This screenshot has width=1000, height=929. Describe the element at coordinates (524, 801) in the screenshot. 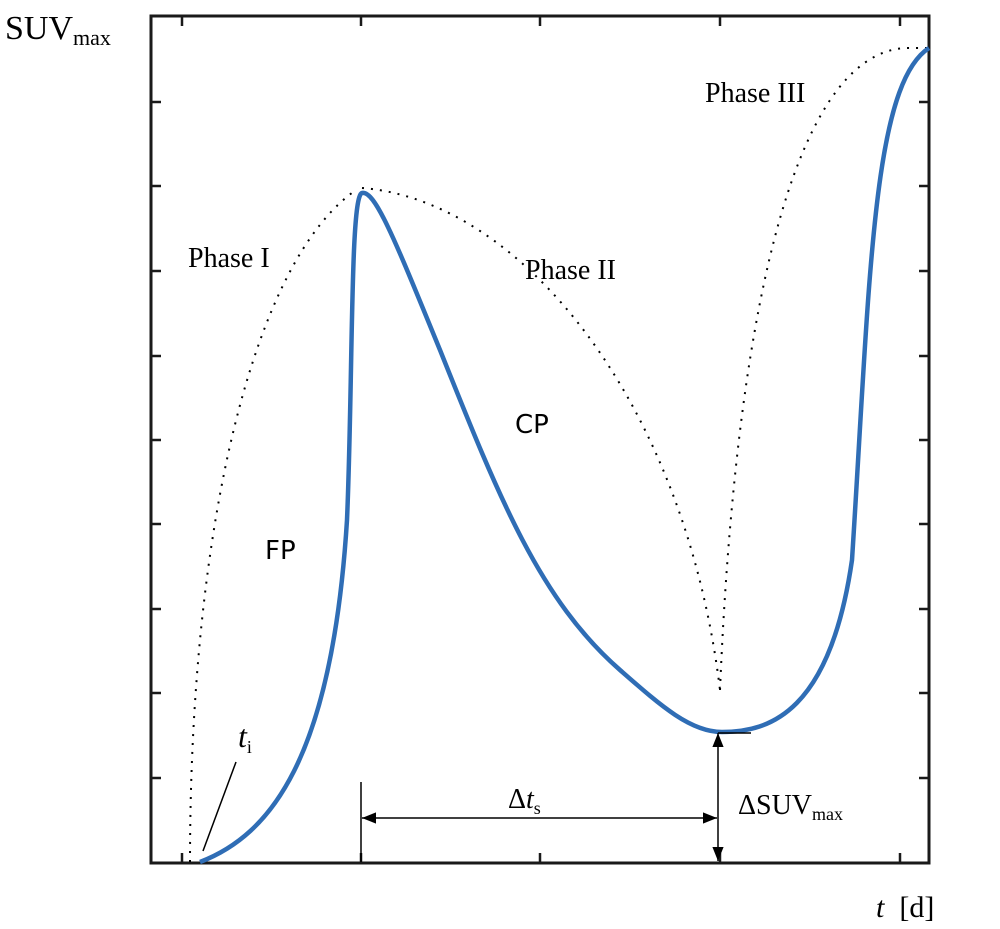

I see `delta-t-label: Δts` at that location.